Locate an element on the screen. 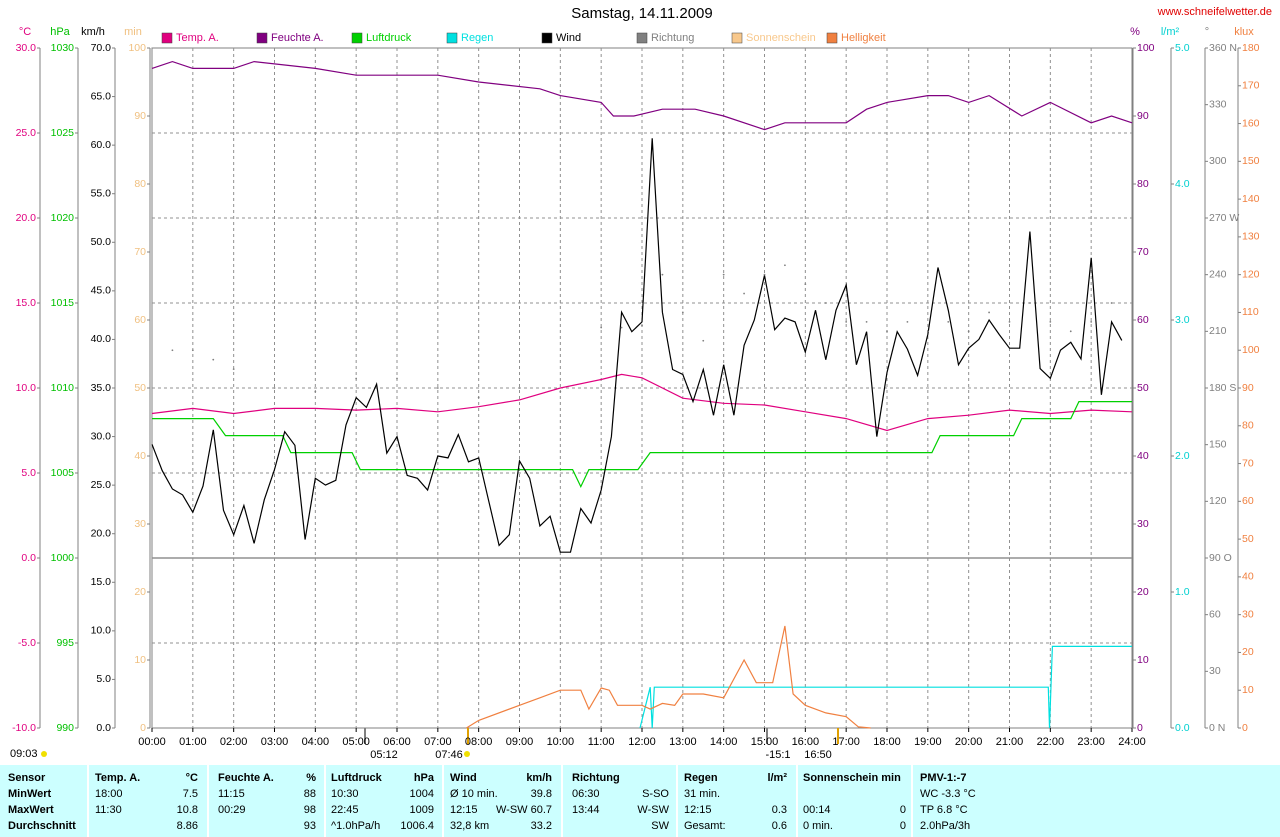  x-tick-label: 17:00 is located at coordinates (846, 742).